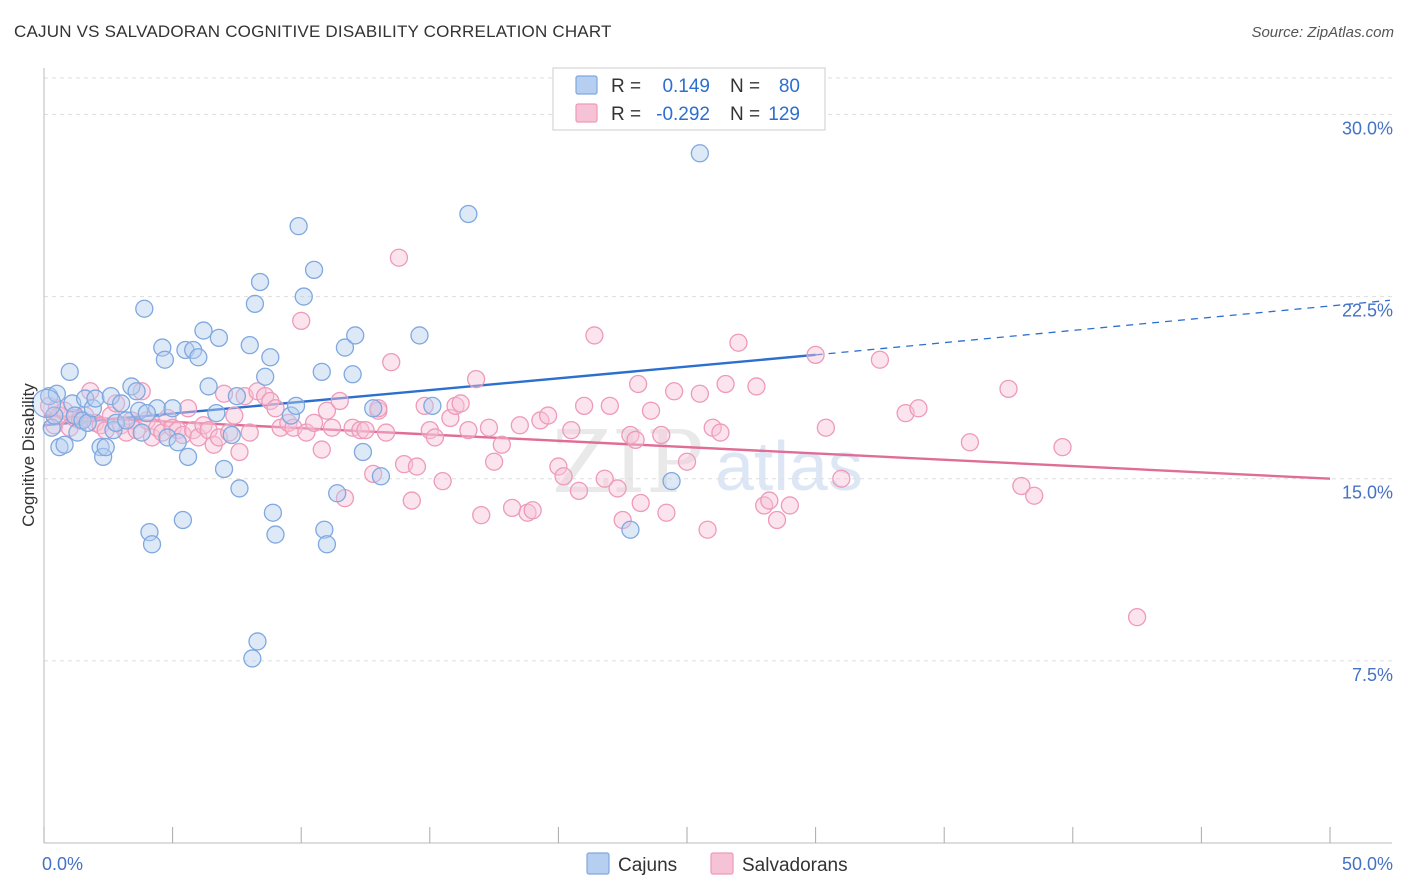 This screenshot has height=892, width=1406. I want to click on watermark-atlas: atlas, so click(789, 466).